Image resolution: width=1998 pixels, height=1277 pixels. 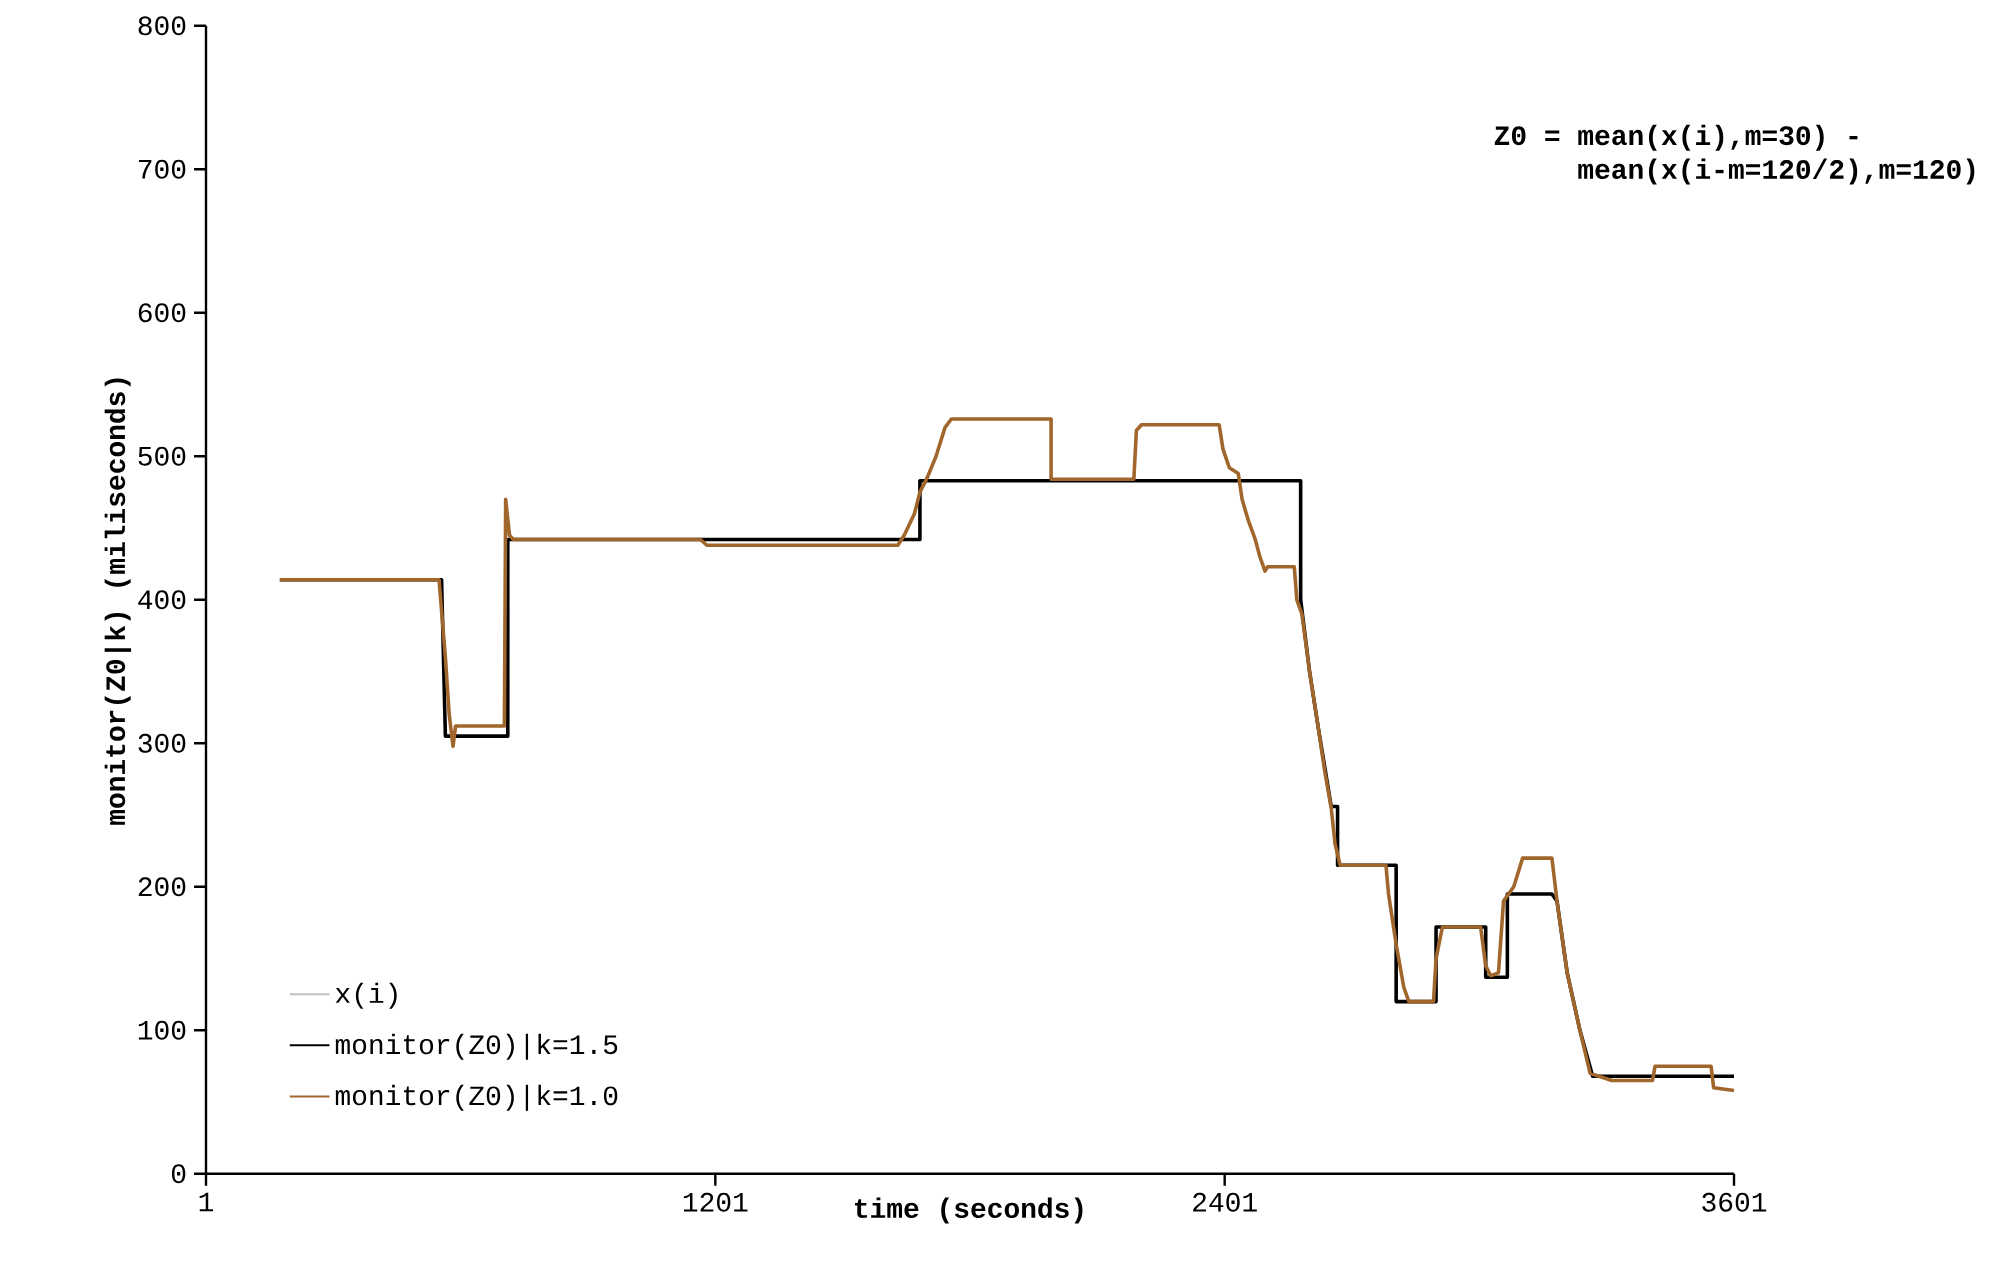 I want to click on y-tick-label: 800, so click(x=162, y=26).